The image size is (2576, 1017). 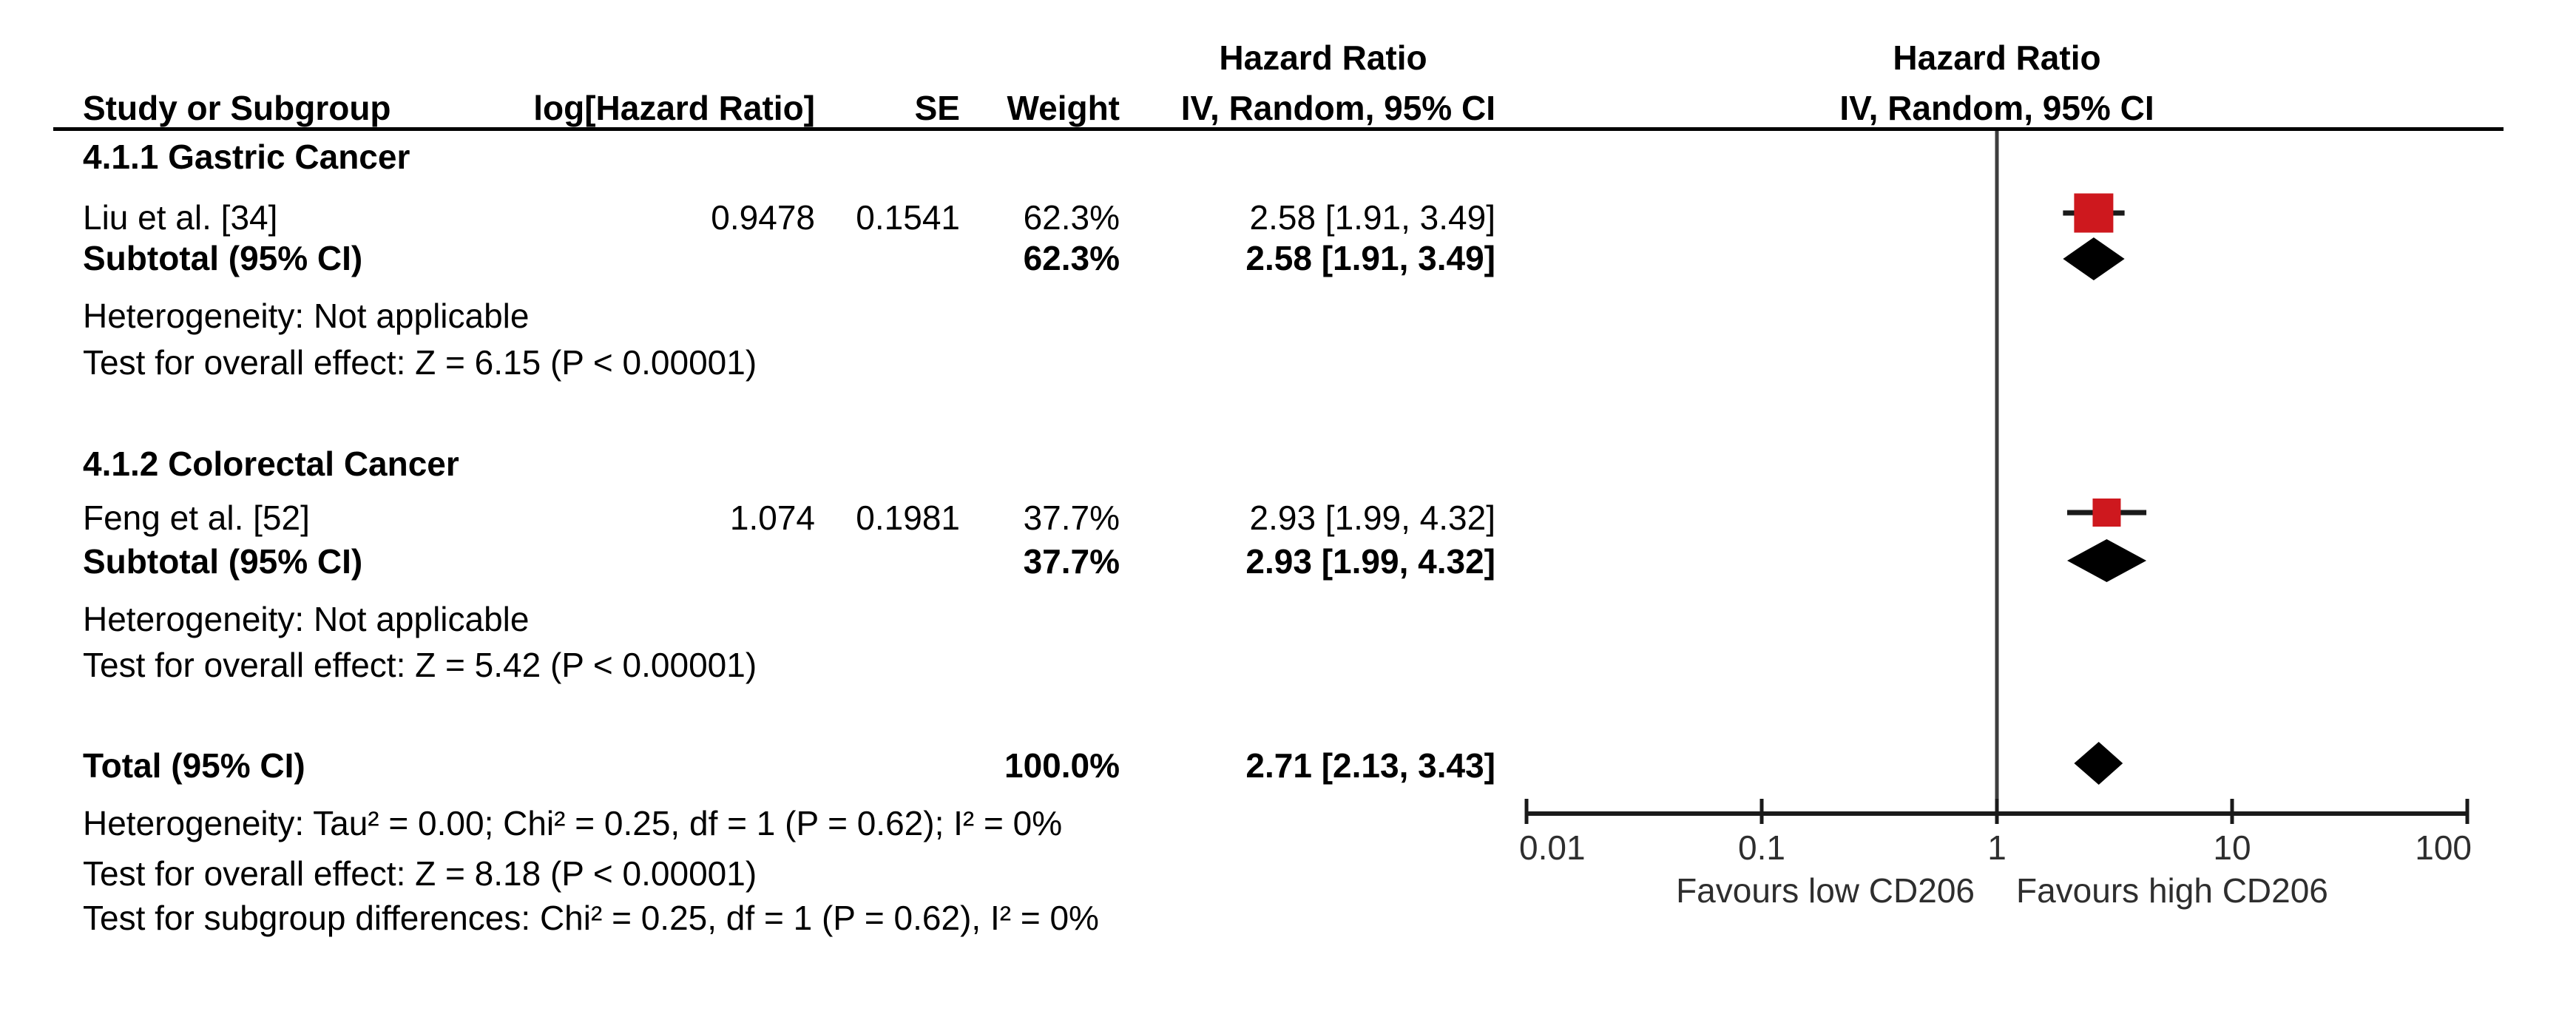 I want to click on study-weight: 62.3%, so click(x=1071, y=217).